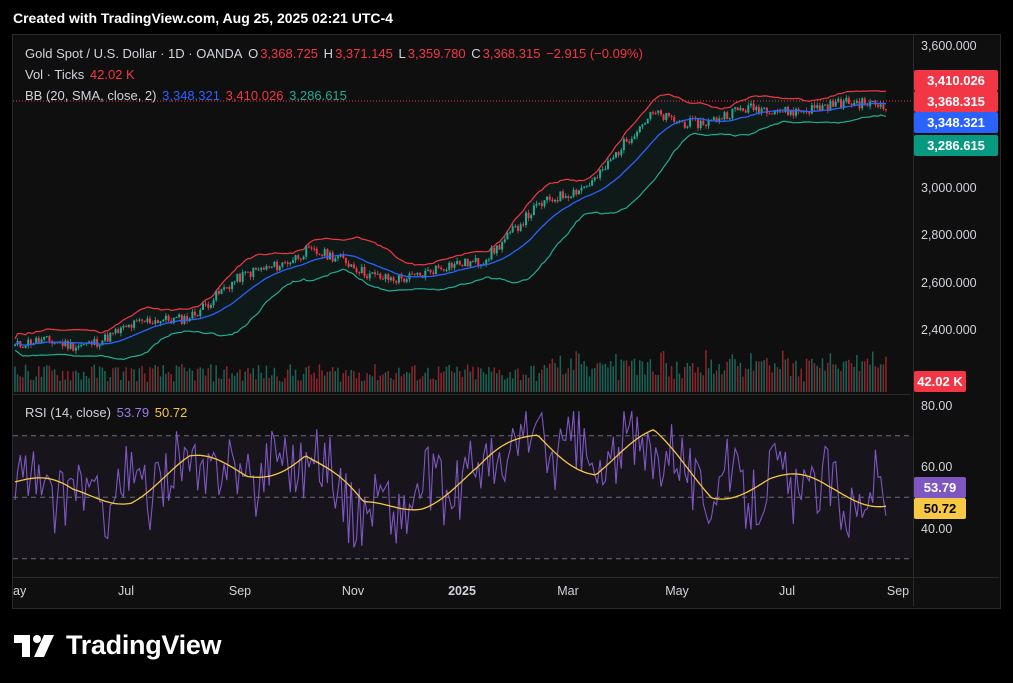 This screenshot has height=683, width=1013. Describe the element at coordinates (956, 80) in the screenshot. I see `badge-bb-upper: 3,410.026` at that location.